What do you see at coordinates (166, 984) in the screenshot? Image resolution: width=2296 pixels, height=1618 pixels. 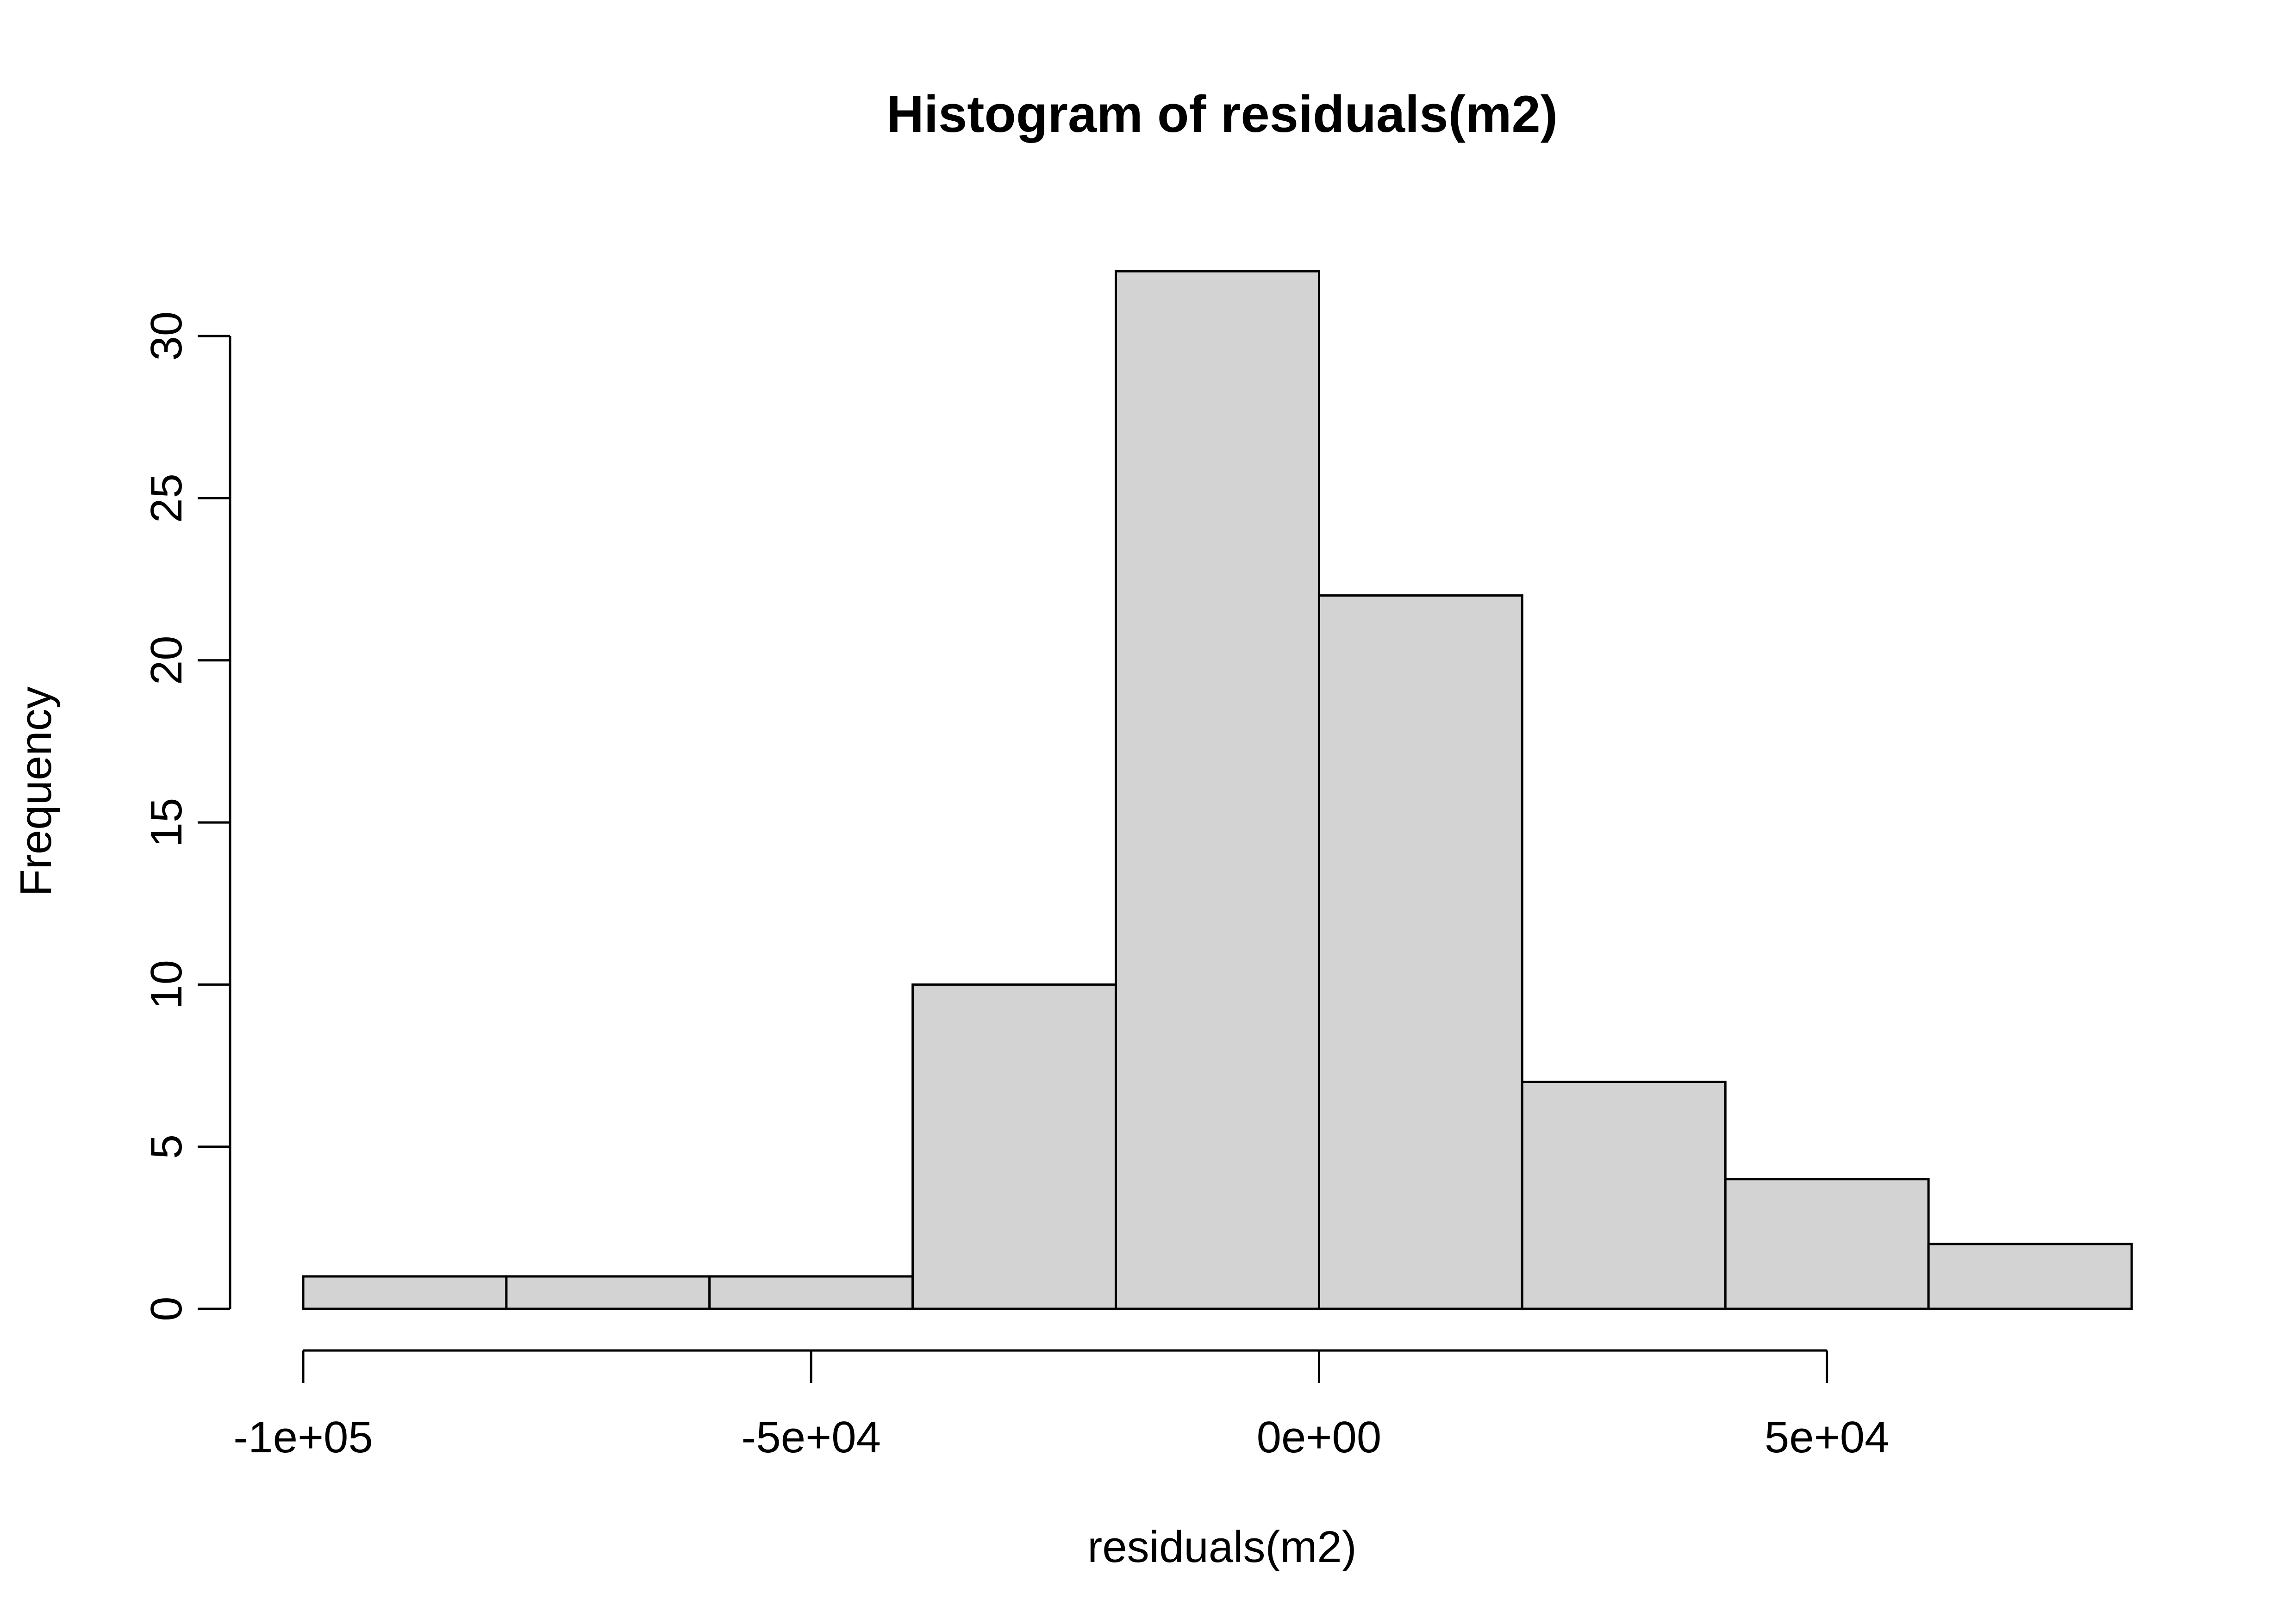 I see `y-tick-label: 10` at bounding box center [166, 984].